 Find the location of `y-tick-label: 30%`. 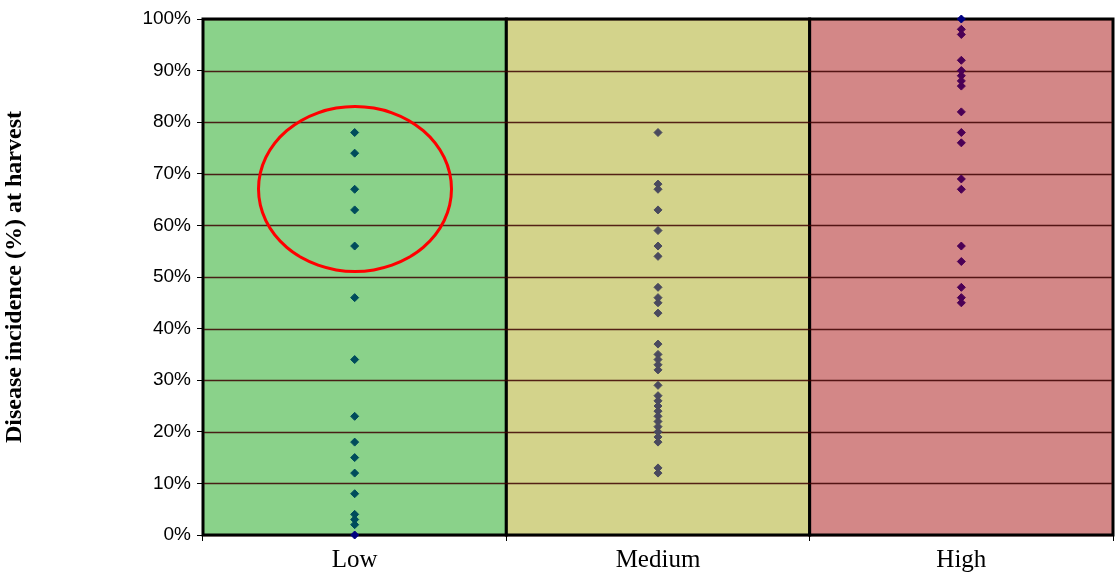

y-tick-label: 30% is located at coordinates (172, 379).